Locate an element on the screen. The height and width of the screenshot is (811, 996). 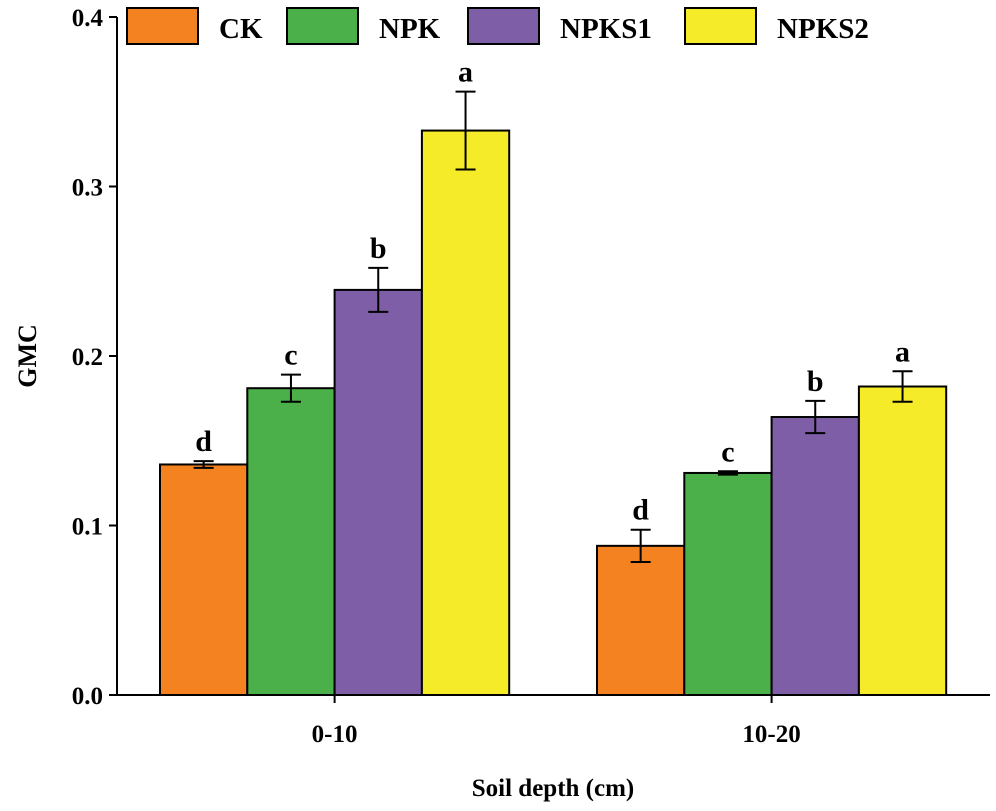
y-tick-label: 0.3 is located at coordinates (87, 188).